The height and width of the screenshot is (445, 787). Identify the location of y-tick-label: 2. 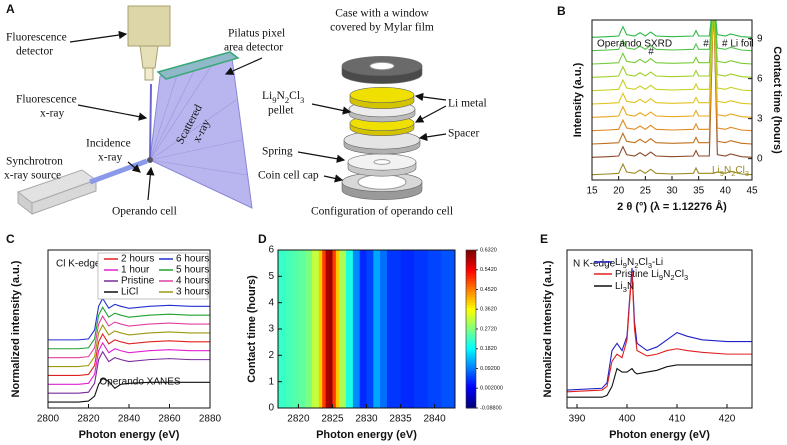
(271, 355).